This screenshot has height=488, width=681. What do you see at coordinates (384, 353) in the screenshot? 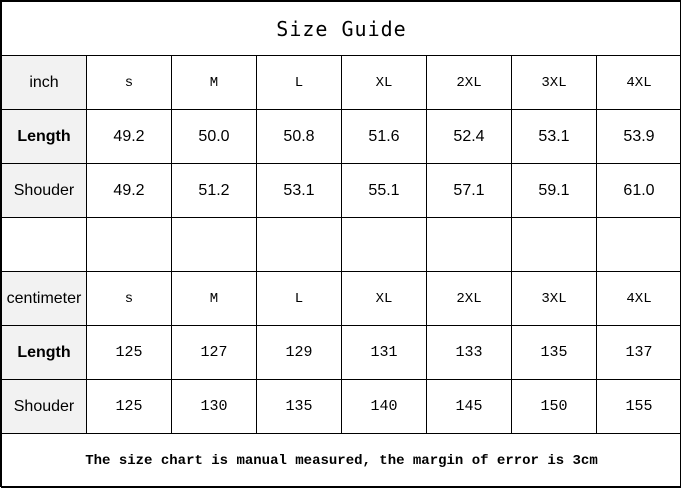
I see `measure-value: 131` at bounding box center [384, 353].